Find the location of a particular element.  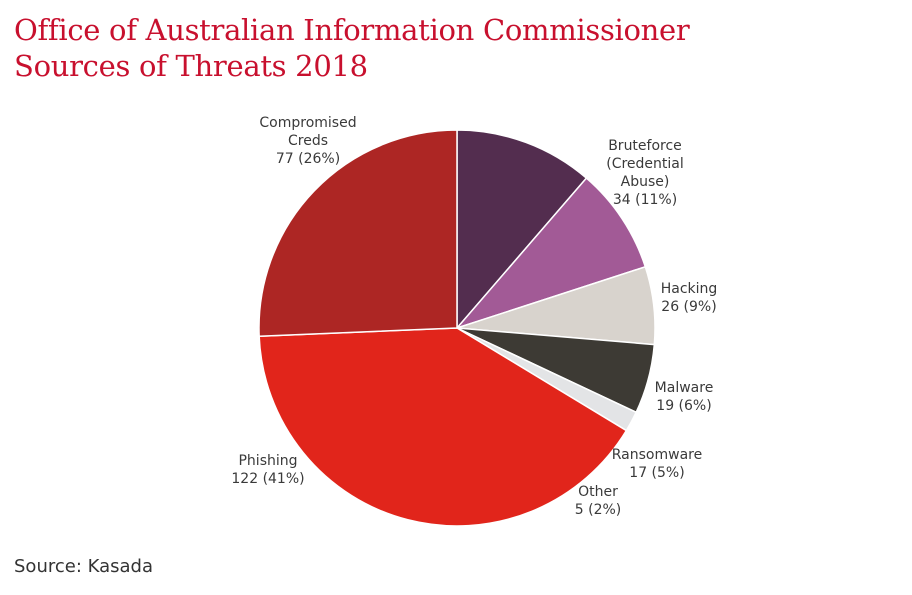

data-label-hacking: Hacking 26 (9%) is located at coordinates (689, 298).